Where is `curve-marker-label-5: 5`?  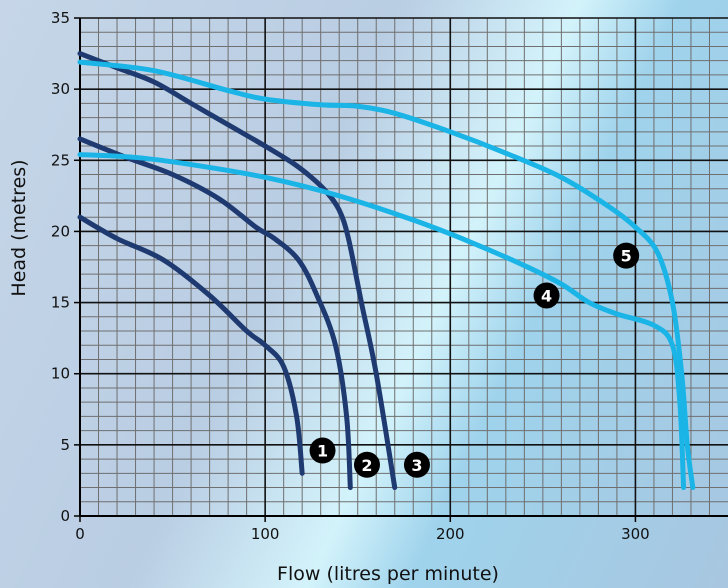
curve-marker-label-5: 5 is located at coordinates (626, 256).